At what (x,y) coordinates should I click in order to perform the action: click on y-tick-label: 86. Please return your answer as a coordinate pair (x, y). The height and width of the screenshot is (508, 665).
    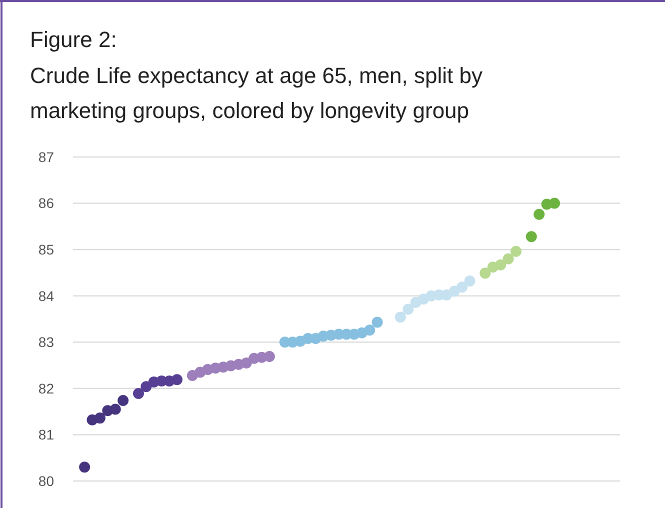
    Looking at the image, I should click on (46, 203).